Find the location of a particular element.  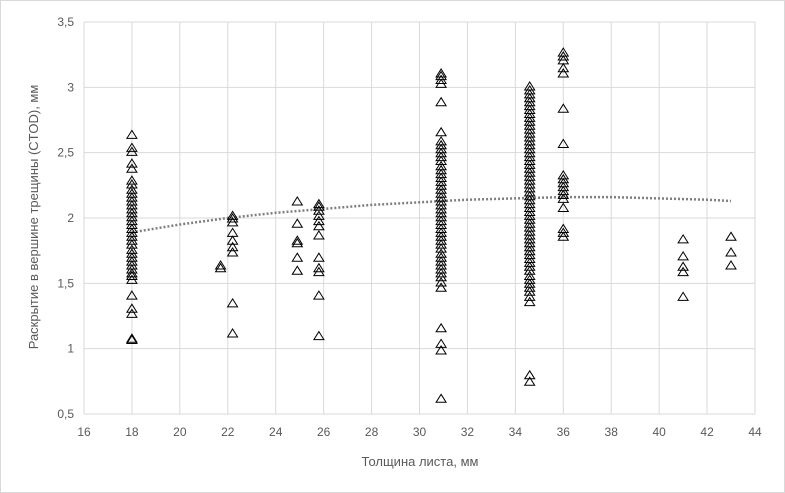

y-axis-tick-labels: 0,5 1 1,5 2 2,5 3 3,5 is located at coordinates (65, 218).